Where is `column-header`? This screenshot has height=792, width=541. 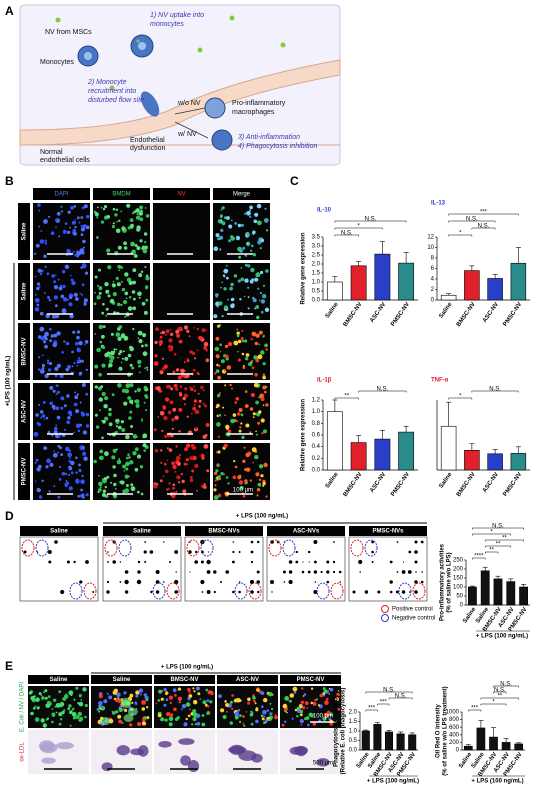 column-header is located at coordinates (310, 679).